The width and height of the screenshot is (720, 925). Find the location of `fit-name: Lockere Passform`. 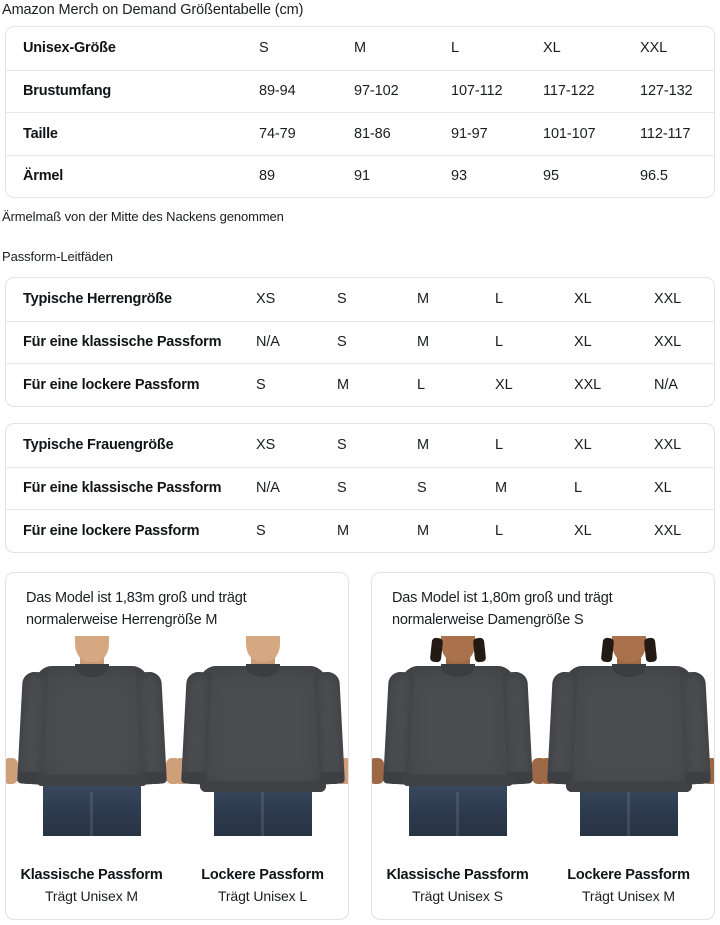

fit-name: Lockere Passform is located at coordinates (628, 875).